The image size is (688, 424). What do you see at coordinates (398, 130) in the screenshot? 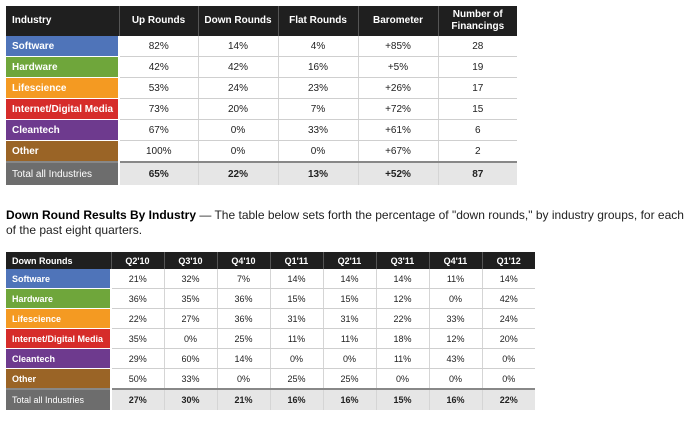
I see `table-cell: +61%` at bounding box center [398, 130].